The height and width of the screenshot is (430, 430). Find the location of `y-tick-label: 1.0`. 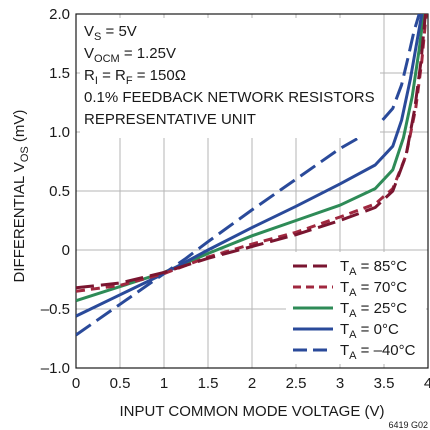

y-tick-label: 1.0 is located at coordinates (59, 132).